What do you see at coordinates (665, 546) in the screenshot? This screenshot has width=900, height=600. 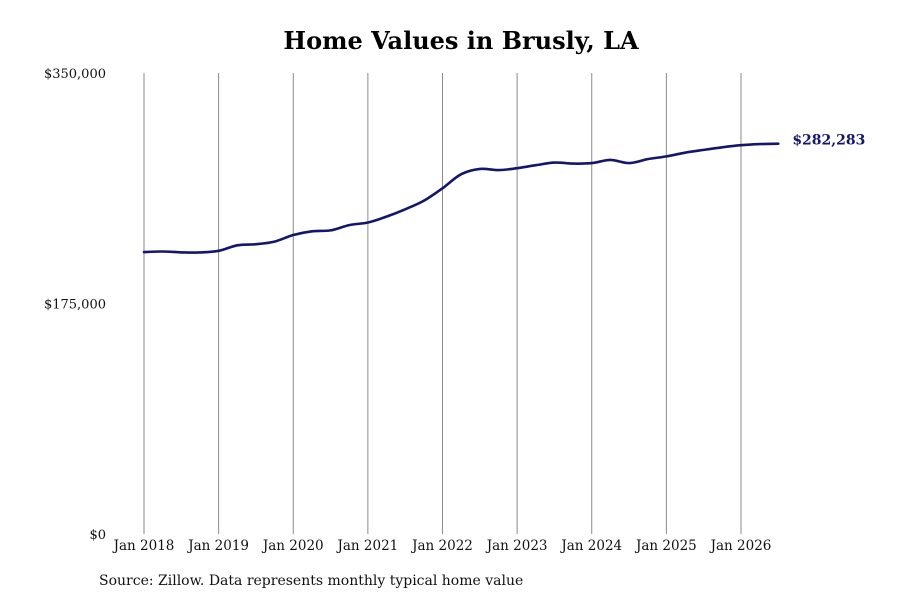 I see `x-tick-label: Jan 2025` at bounding box center [665, 546].